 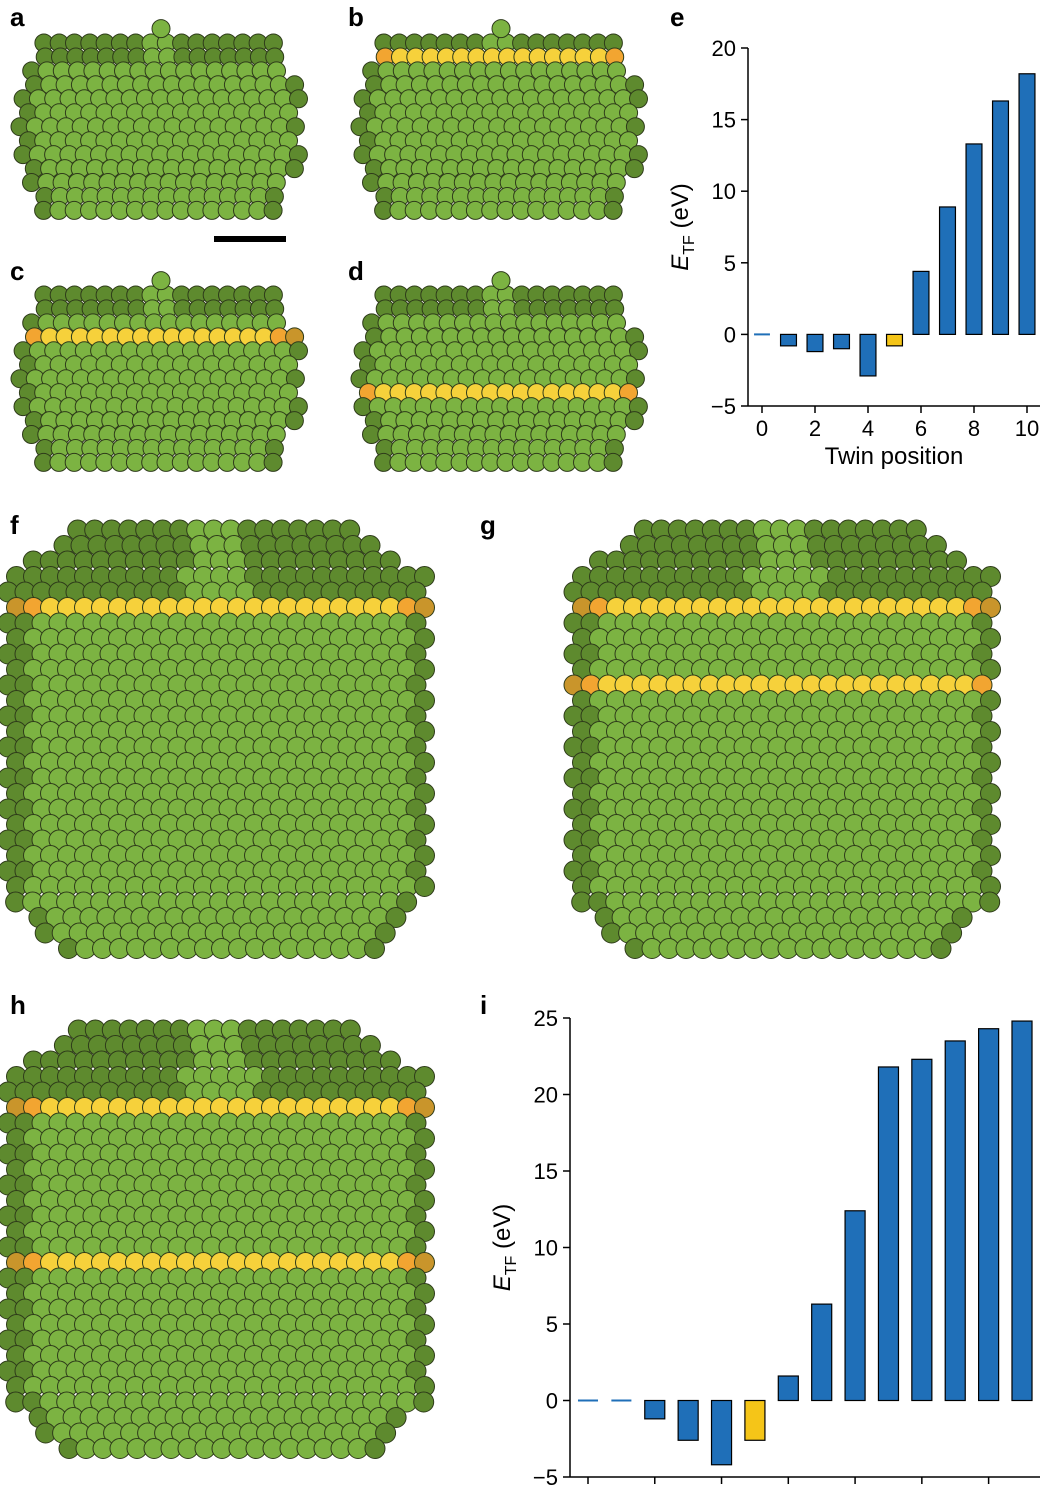 I want to click on nanoparticle-b, so click(x=499, y=119).